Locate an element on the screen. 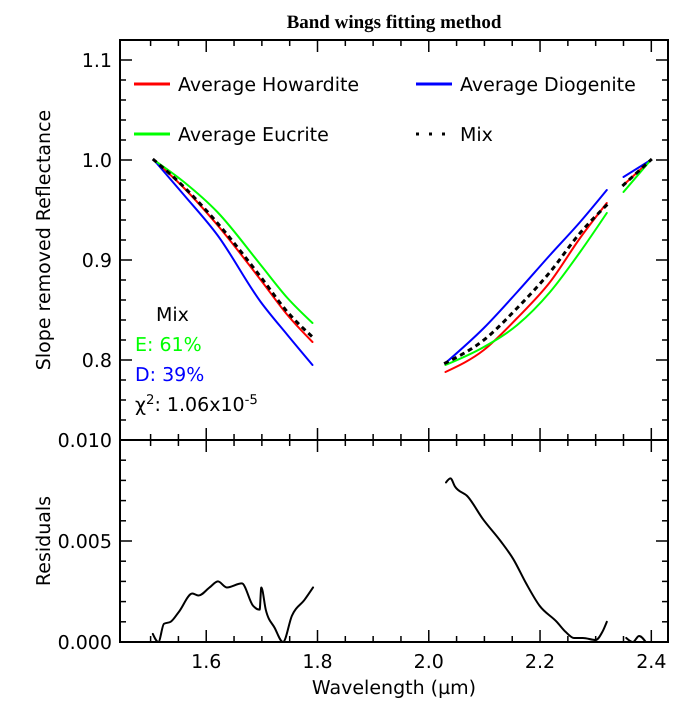  legend-label: Mix is located at coordinates (476, 135).